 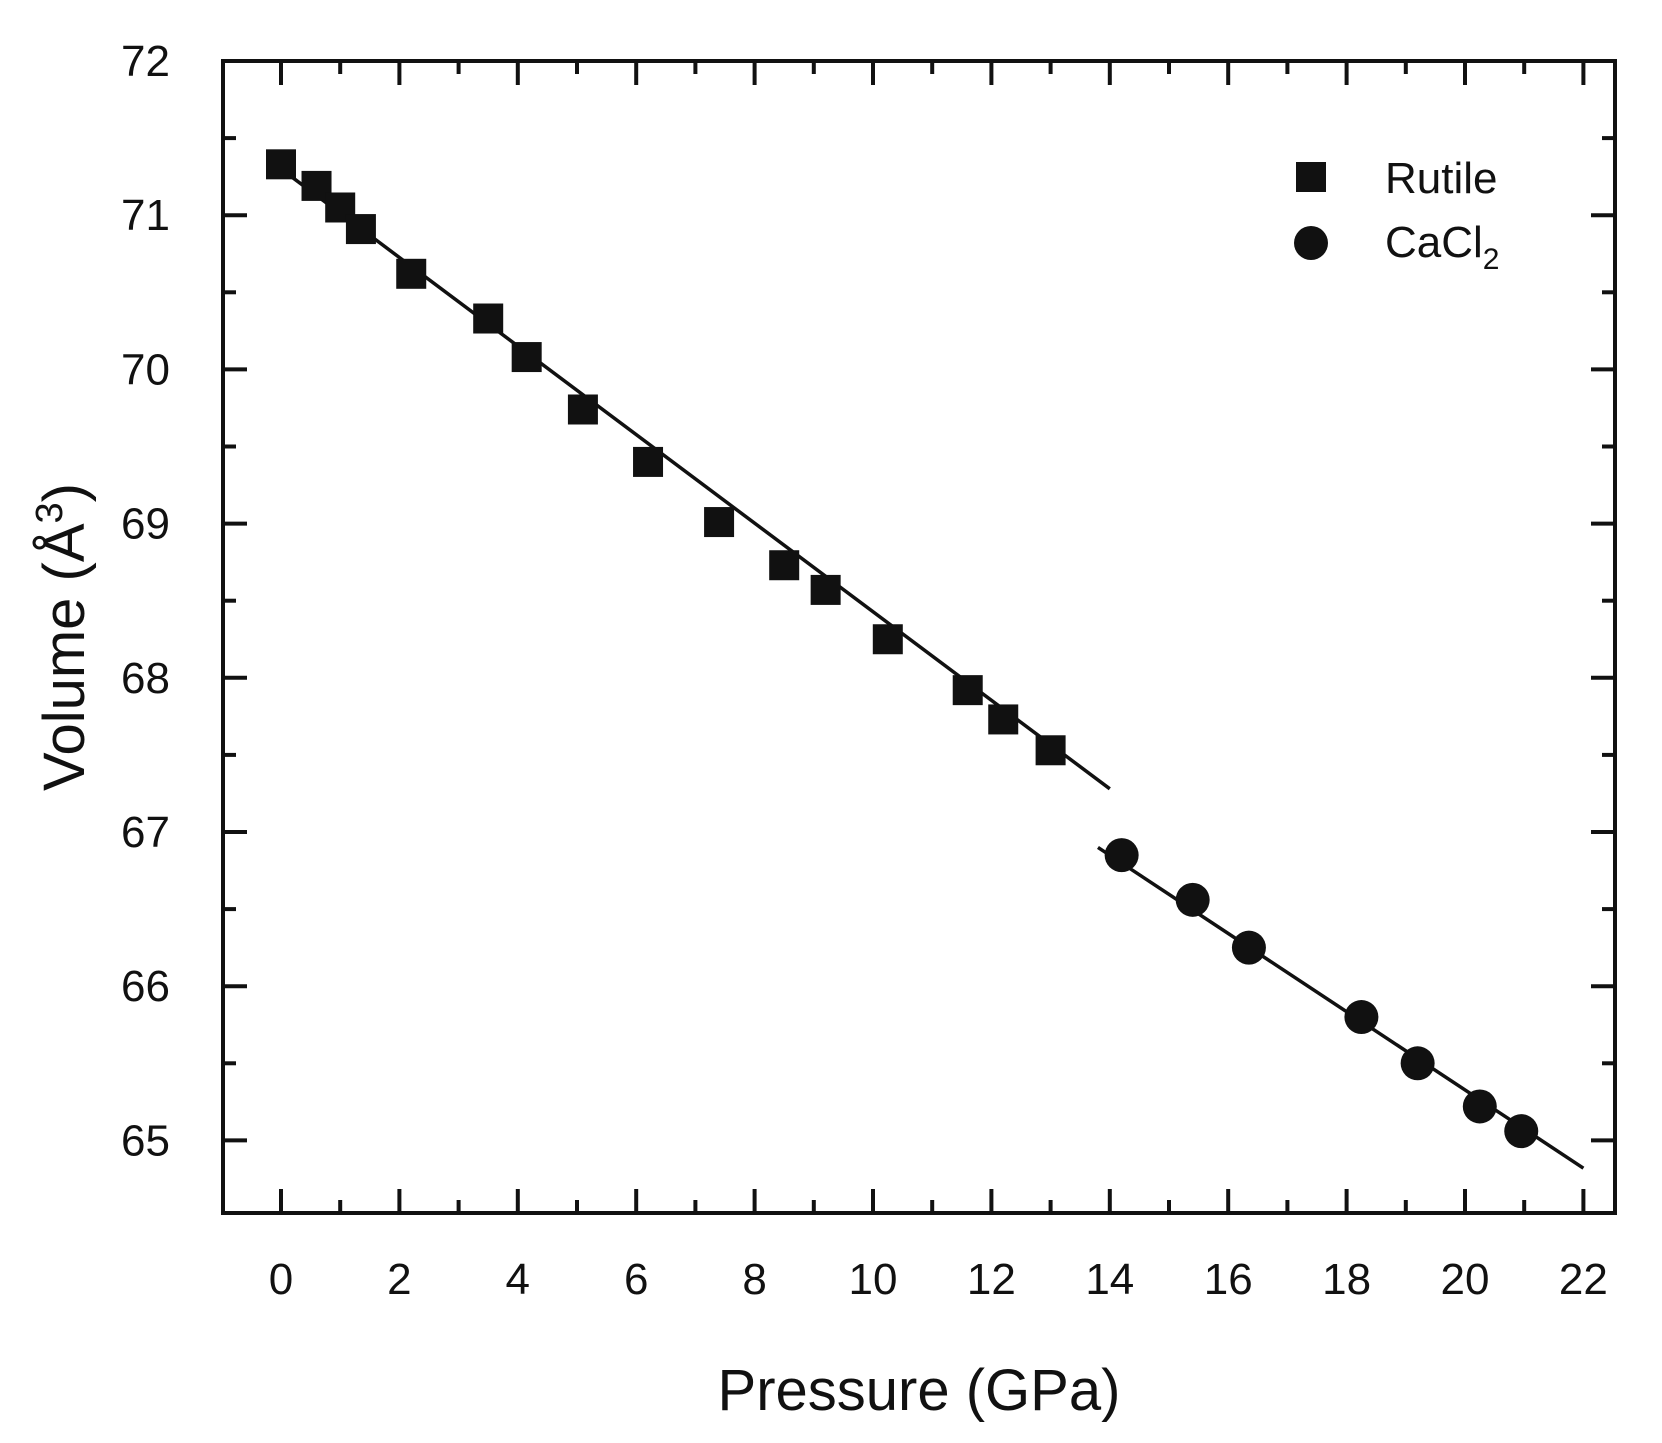 I want to click on x-tick-label: 20, so click(x=1465, y=1279).